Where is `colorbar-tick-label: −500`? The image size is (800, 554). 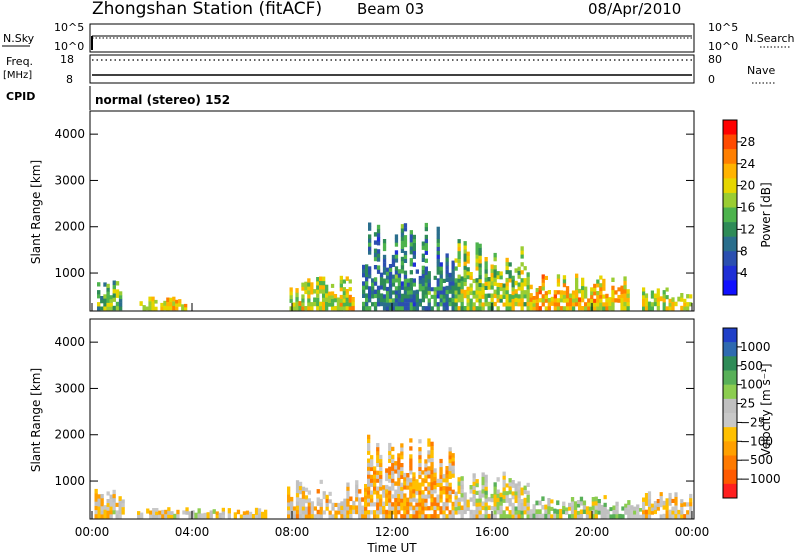 colorbar-tick-label: −500 is located at coordinates (756, 460).